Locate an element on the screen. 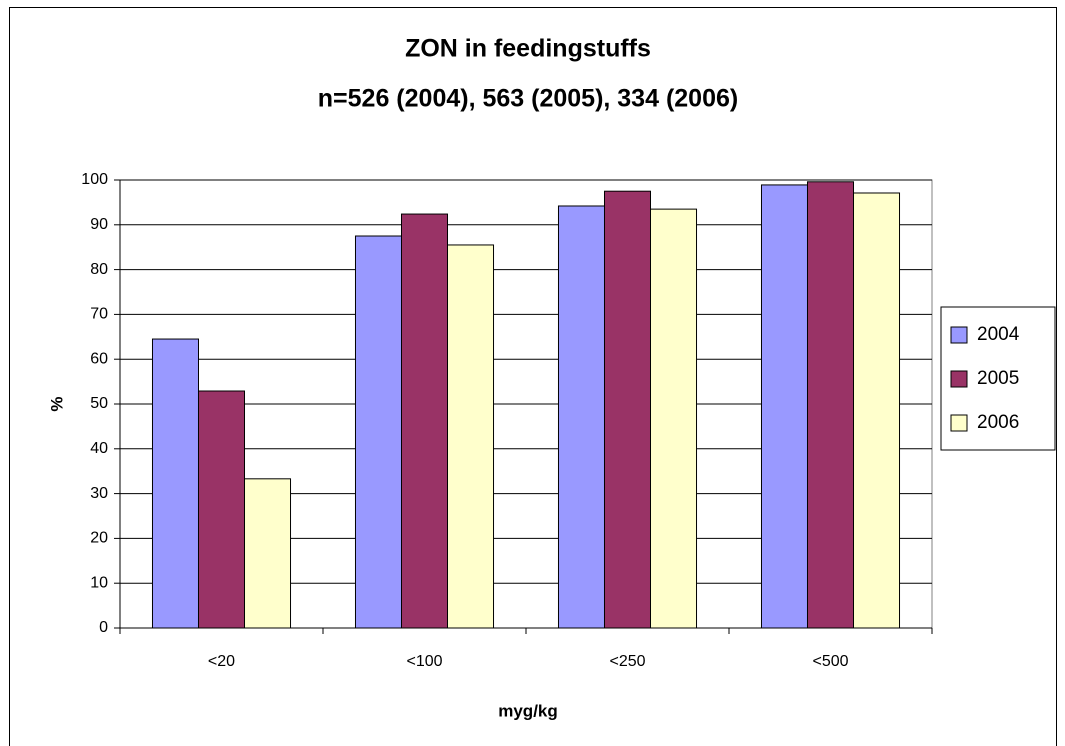 The image size is (1065, 746). y-tick-label: 0 is located at coordinates (103, 627).